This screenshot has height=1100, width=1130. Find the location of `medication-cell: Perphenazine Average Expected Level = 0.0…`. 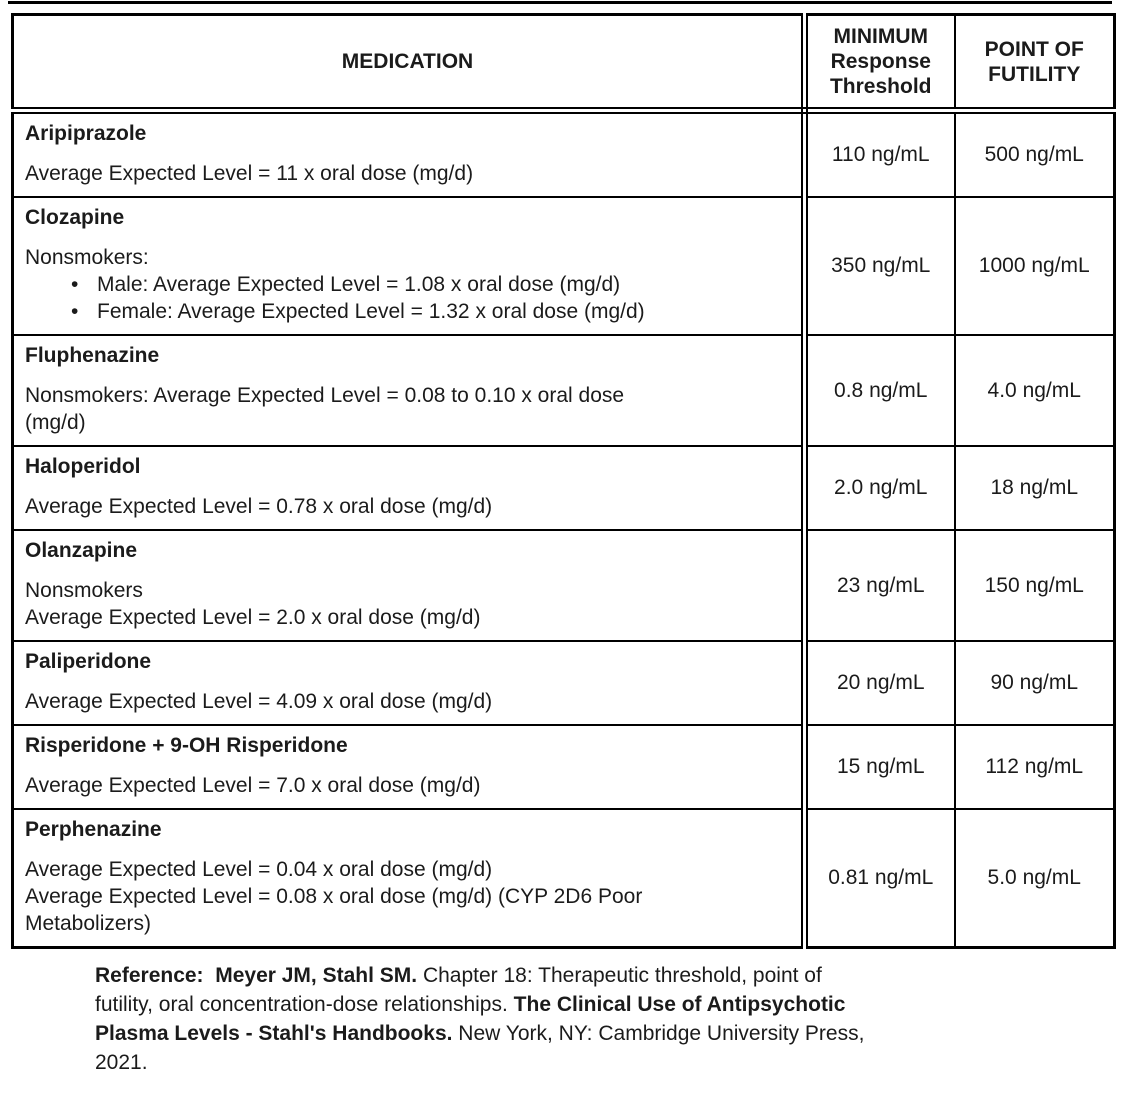

medication-cell: Perphenazine Average Expected Level = 0.0… is located at coordinates (409, 878).